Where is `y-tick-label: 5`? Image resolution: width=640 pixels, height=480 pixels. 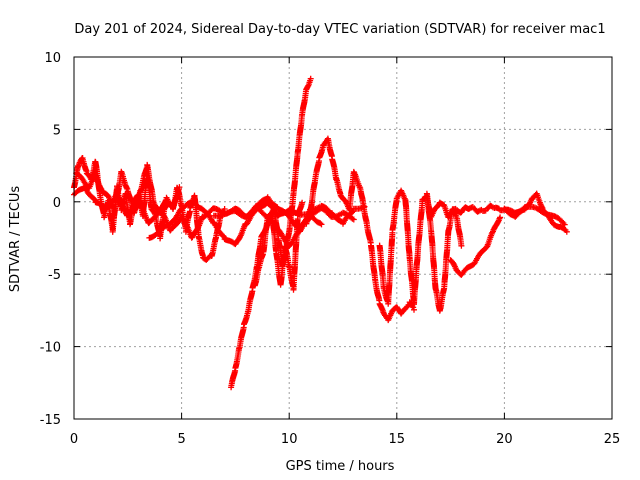 y-tick-label: 5 is located at coordinates (57, 130).